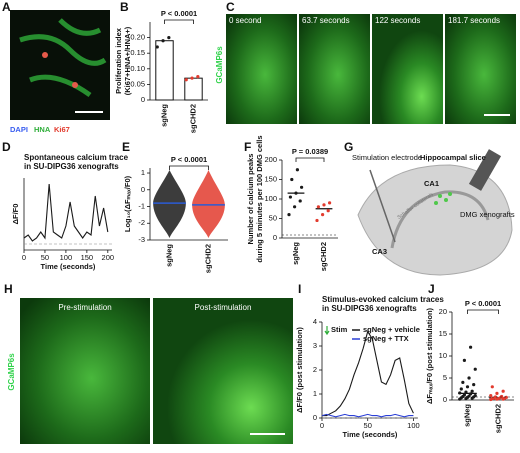 Image resolution: width=520 pixels, height=453 pixels. Describe the element at coordinates (326, 20) in the screenshot. I see `frame-label: 63.7 seconds` at that location.